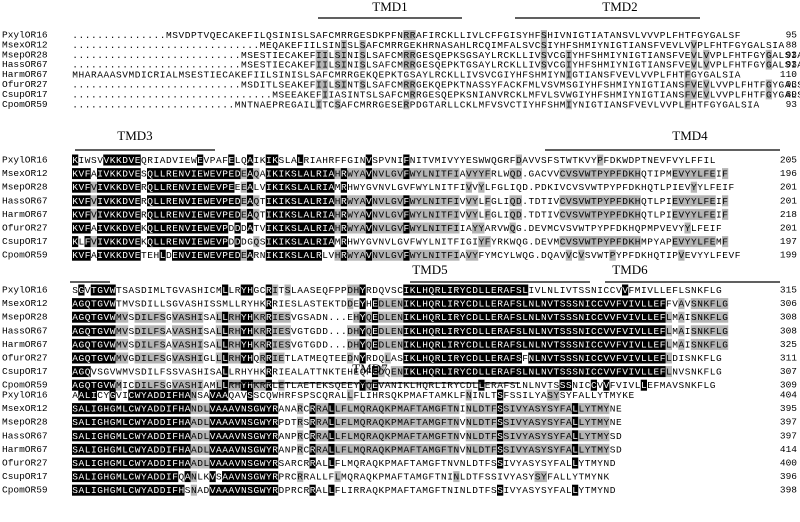  I want to click on residue-end: 95, so click(792, 35).